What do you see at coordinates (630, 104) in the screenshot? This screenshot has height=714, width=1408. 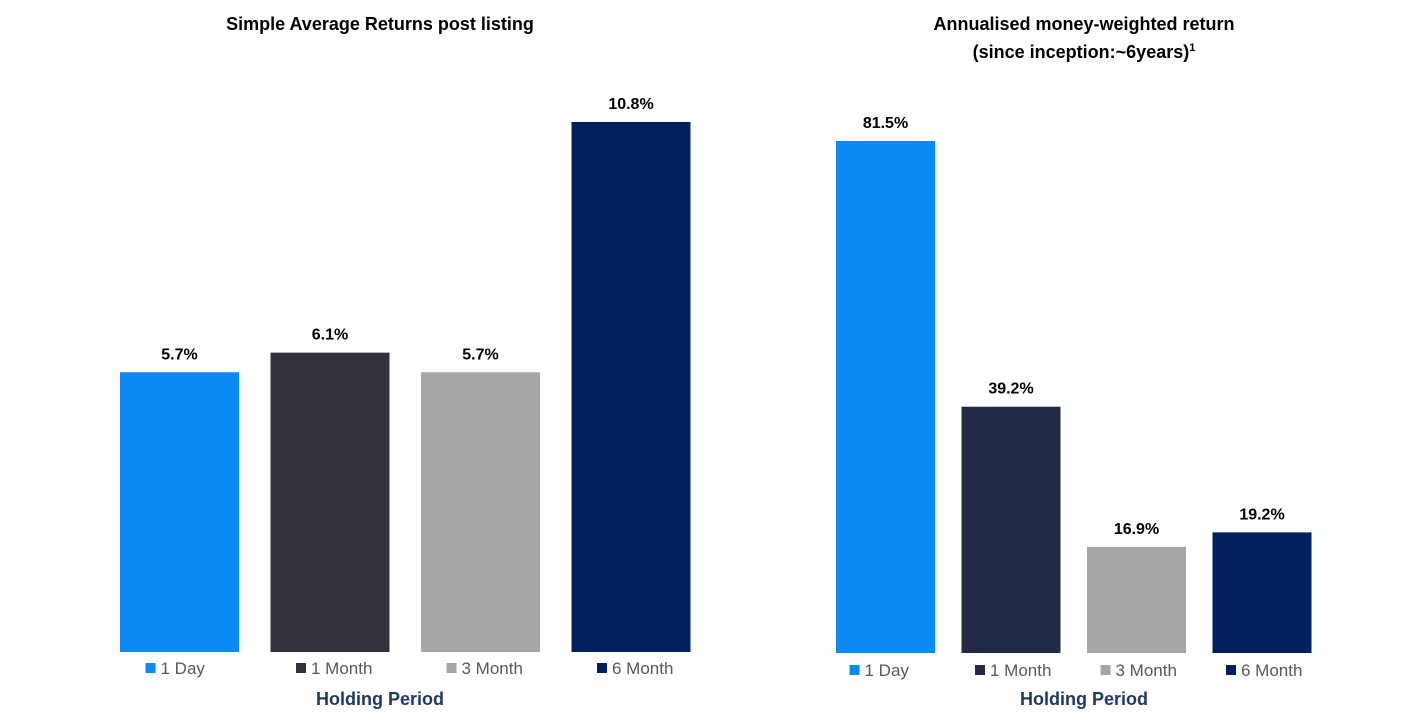 I see `data-label: 10.8%` at bounding box center [630, 104].